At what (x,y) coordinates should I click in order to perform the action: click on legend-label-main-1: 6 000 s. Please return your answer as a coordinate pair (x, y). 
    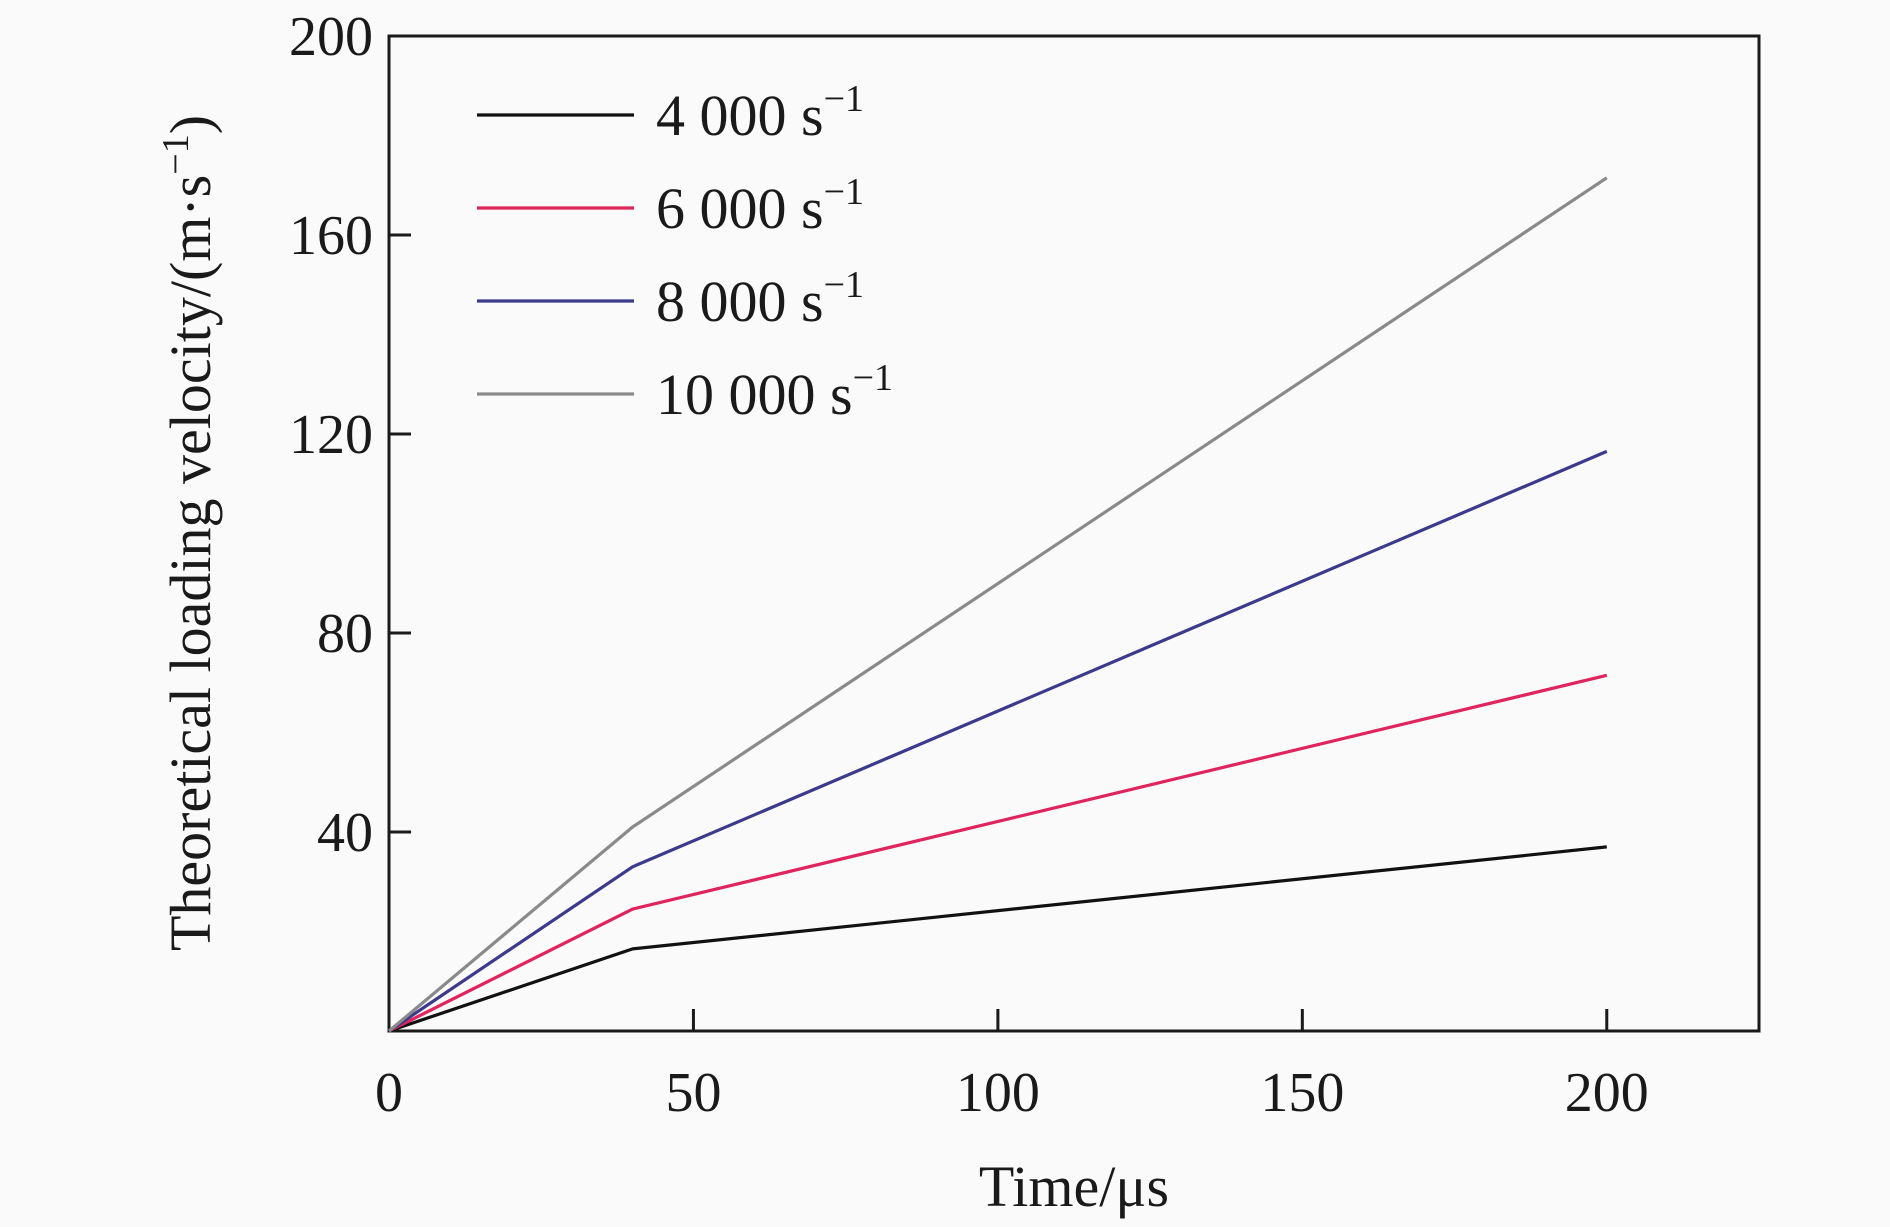
    Looking at the image, I should click on (740, 208).